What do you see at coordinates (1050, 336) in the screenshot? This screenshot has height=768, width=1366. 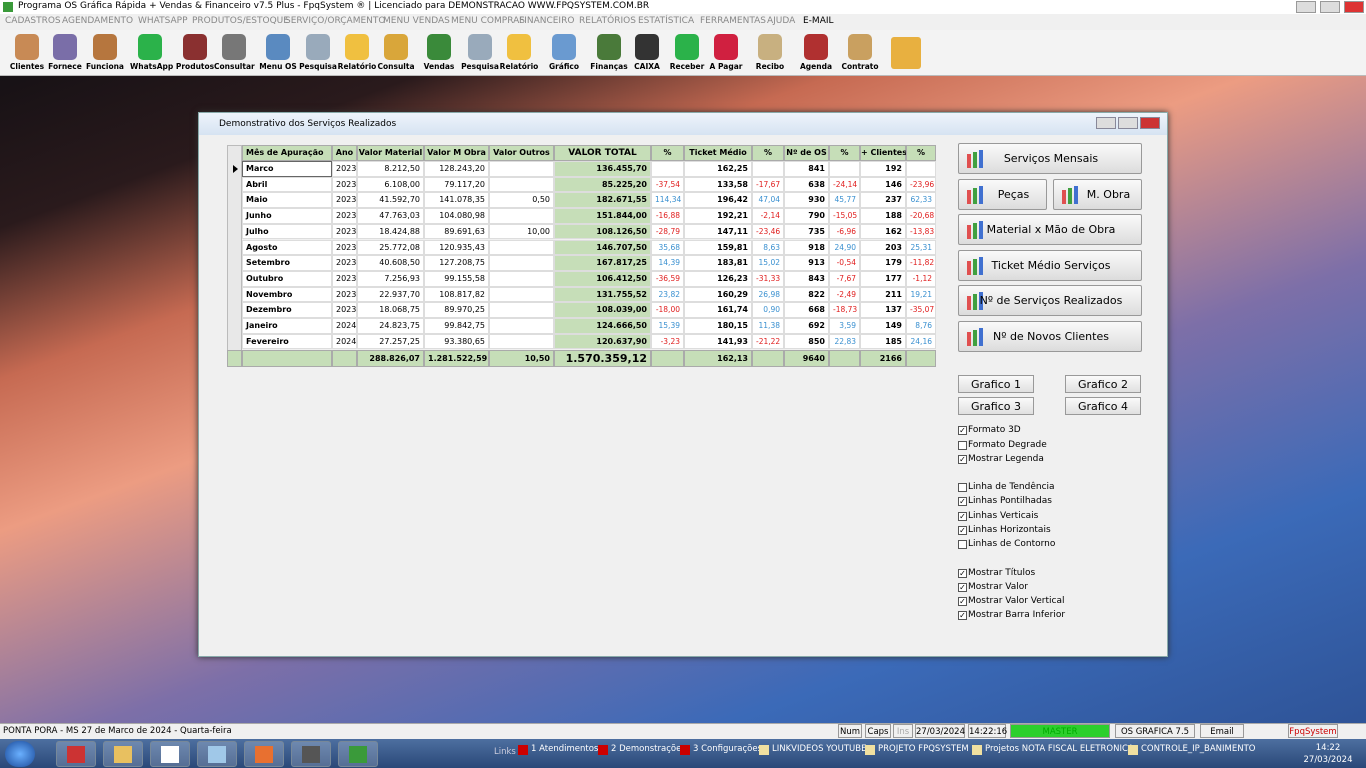 I see `chart-button: Nº de Novos Clientes` at bounding box center [1050, 336].